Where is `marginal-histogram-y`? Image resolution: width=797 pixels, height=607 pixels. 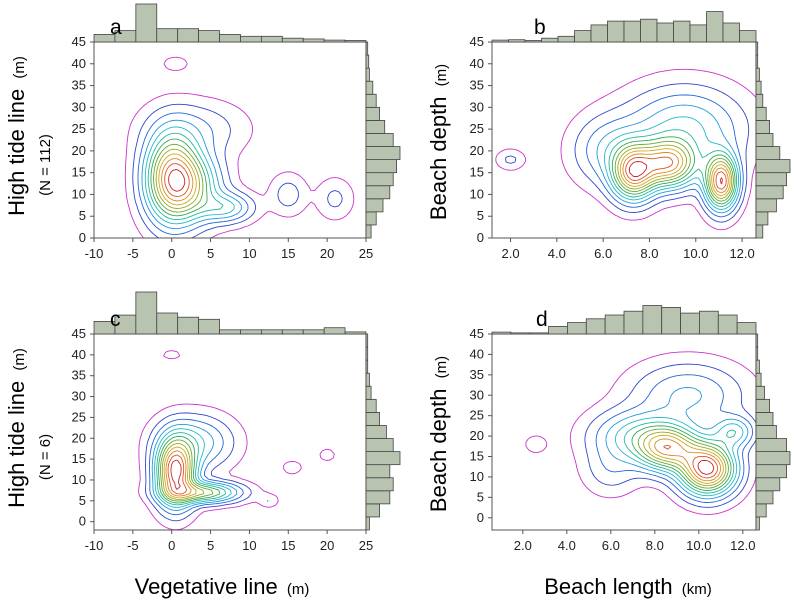
marginal-histogram-y is located at coordinates (773, 432).